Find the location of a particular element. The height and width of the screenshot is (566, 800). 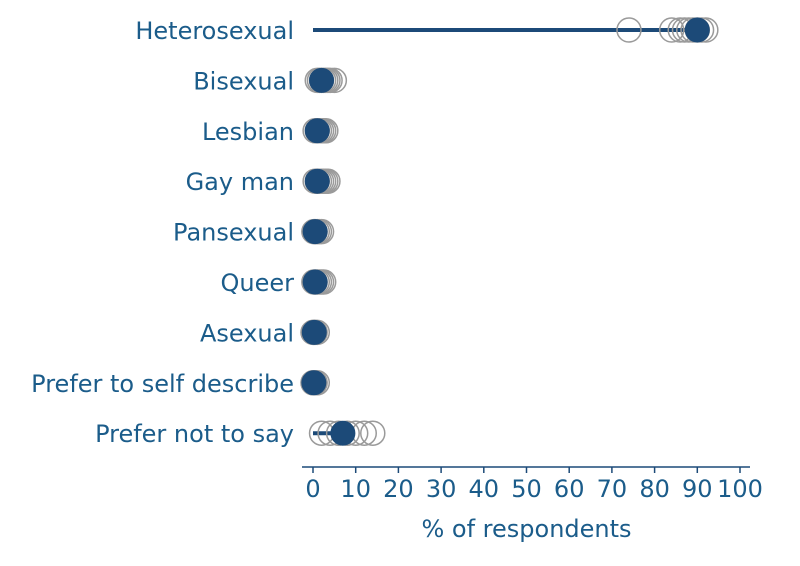

category-label: Prefer to self describe is located at coordinates (162, 384).